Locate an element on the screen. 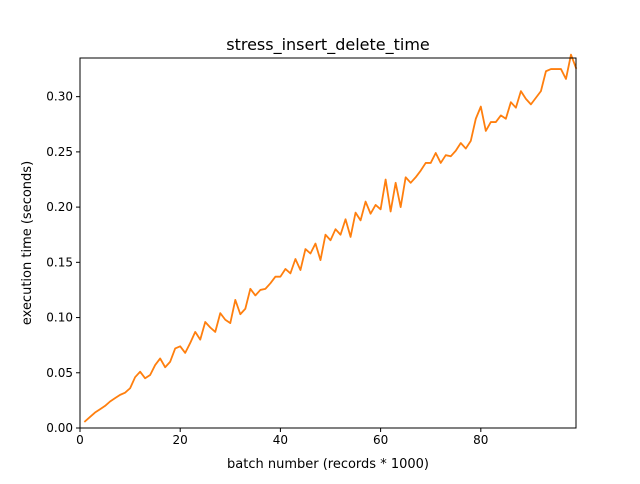 Image resolution: width=640 pixels, height=484 pixels. x-tick-label: 20 is located at coordinates (180, 440).